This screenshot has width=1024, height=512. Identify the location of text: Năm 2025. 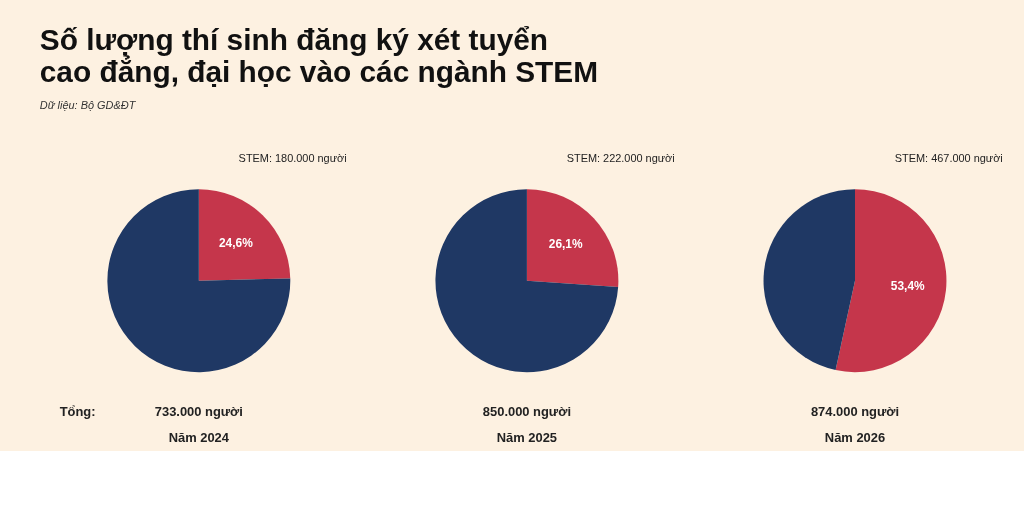
(527, 437).